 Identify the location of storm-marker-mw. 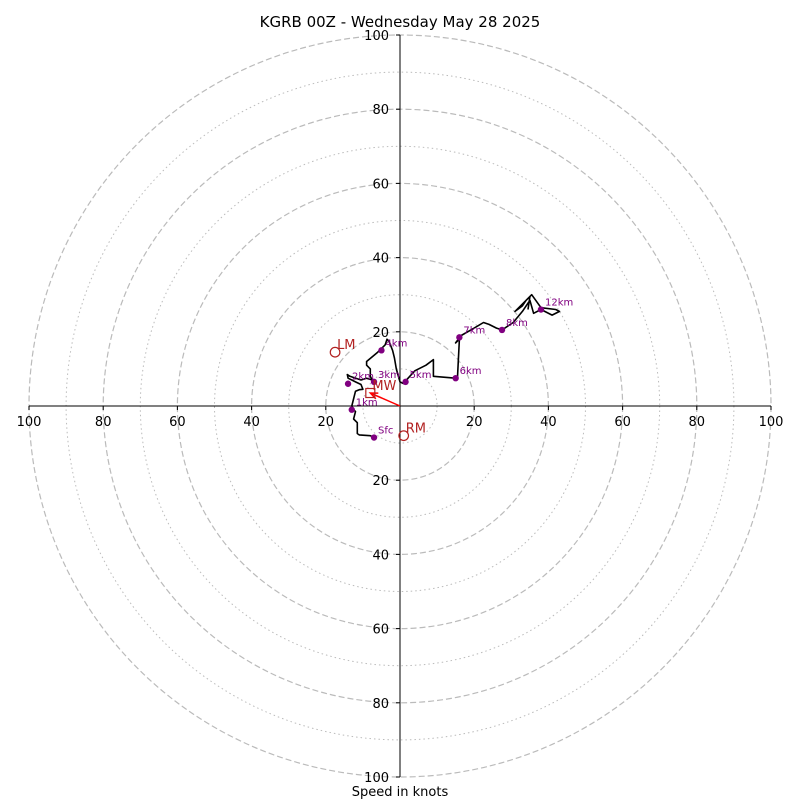
(370, 393).